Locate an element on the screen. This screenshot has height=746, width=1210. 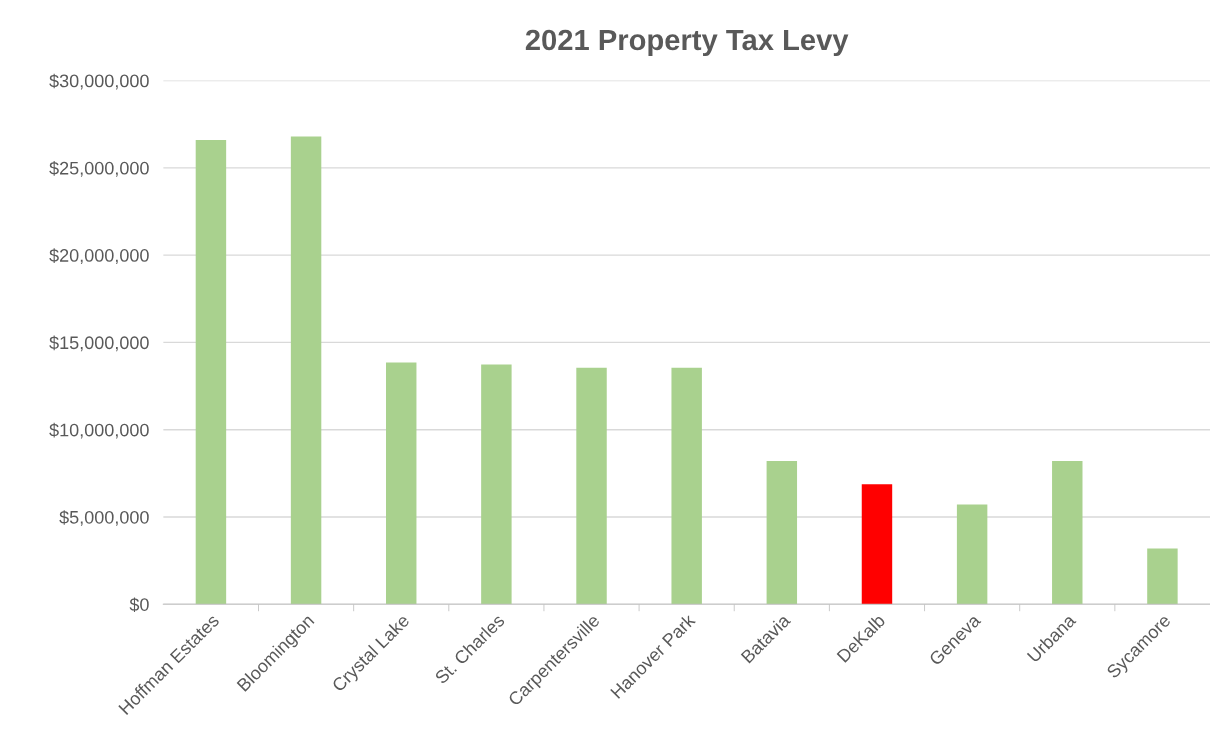
y-tick-label: $25,000,000 is located at coordinates (99, 169).